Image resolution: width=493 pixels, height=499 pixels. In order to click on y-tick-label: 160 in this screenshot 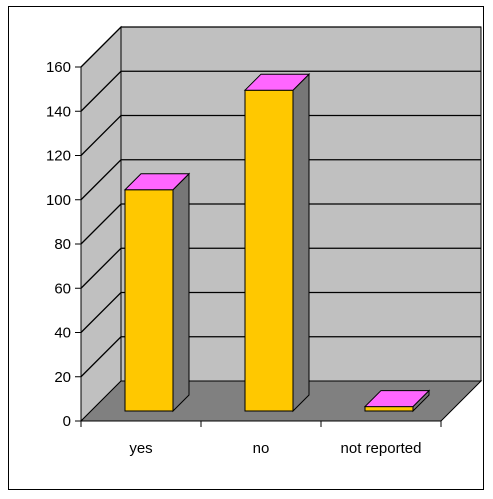, I will do `click(58, 67)`.